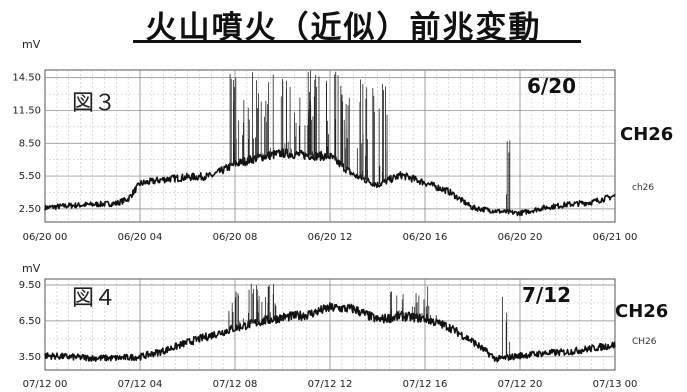 This screenshot has width=687, height=392. Describe the element at coordinates (235, 237) in the screenshot. I see `x-tick-label: 06/20 08` at that location.